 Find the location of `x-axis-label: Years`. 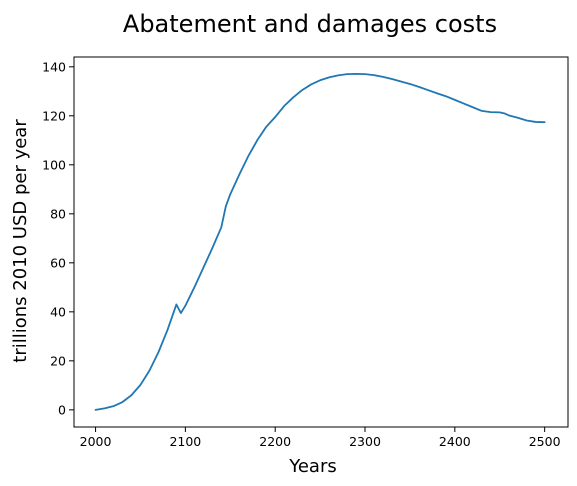

x-axis-label: Years is located at coordinates (312, 466).